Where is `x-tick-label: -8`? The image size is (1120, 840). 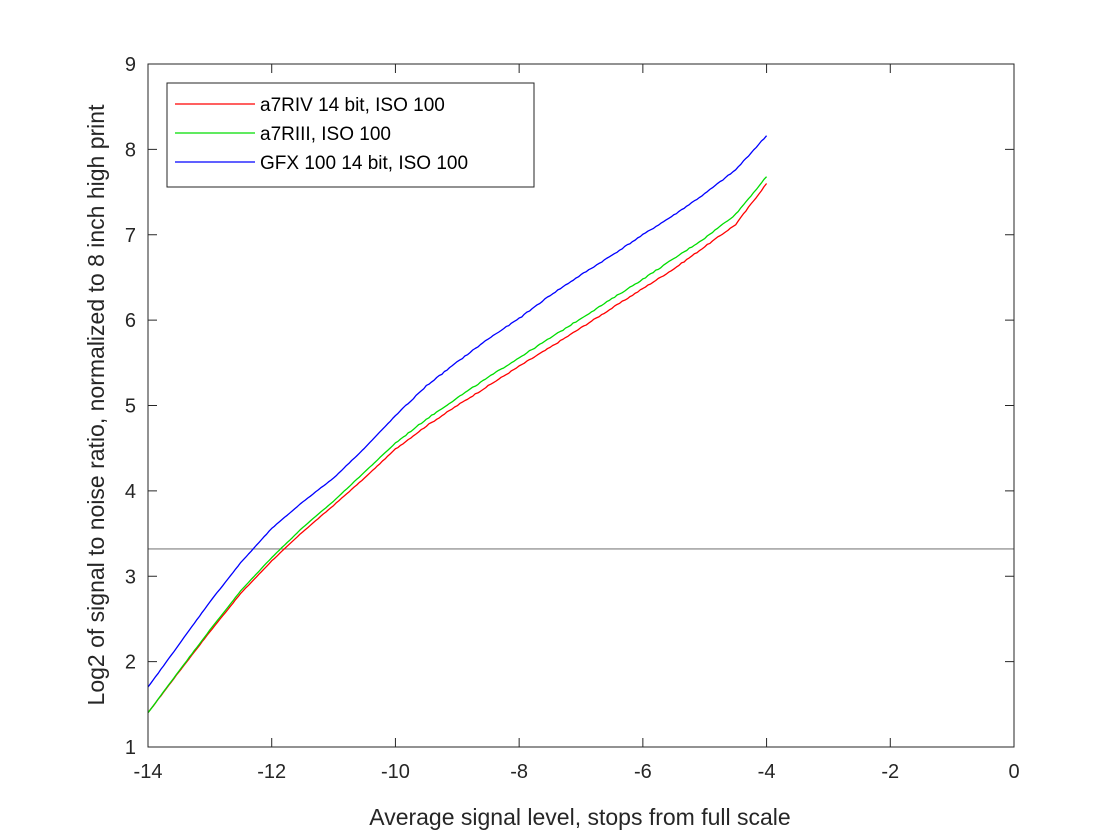
x-tick-label: -8 is located at coordinates (519, 772).